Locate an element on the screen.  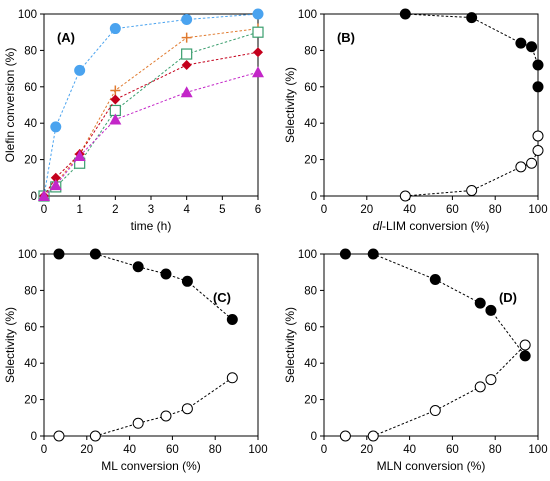
panel-label: (C) is located at coordinates (222, 297).